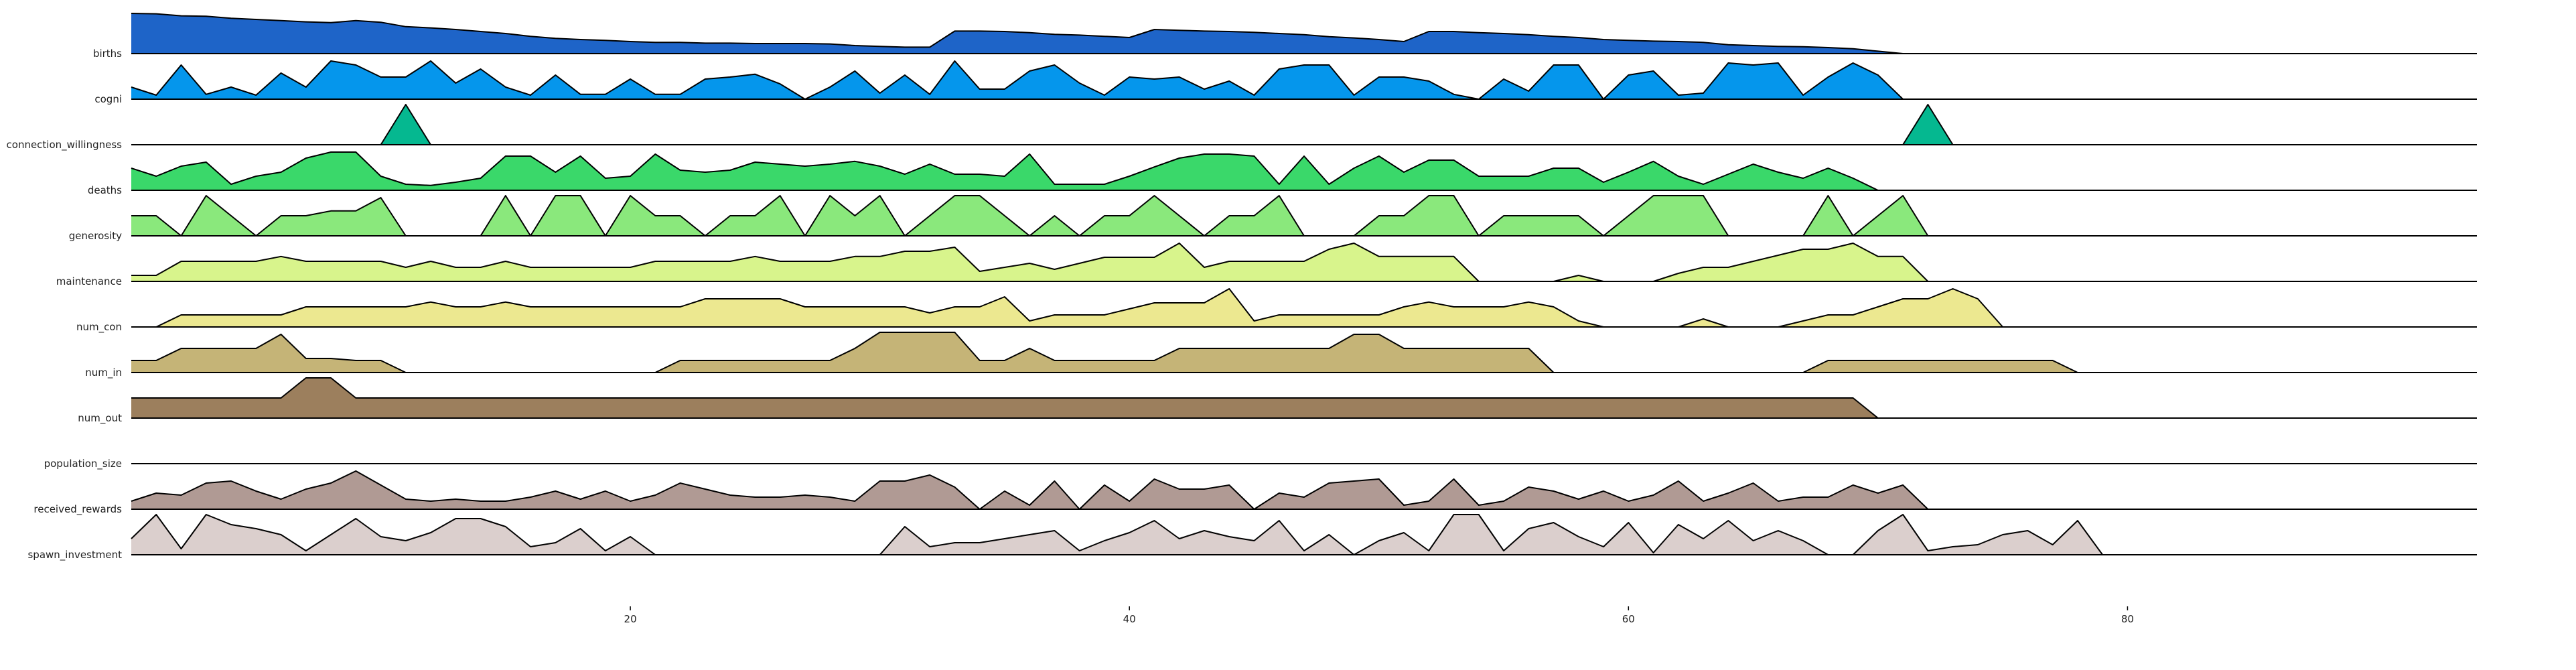 The width and height of the screenshot is (2576, 670). I want to click on ridge-spawn_investment: spawn_investment, so click(1252, 538).